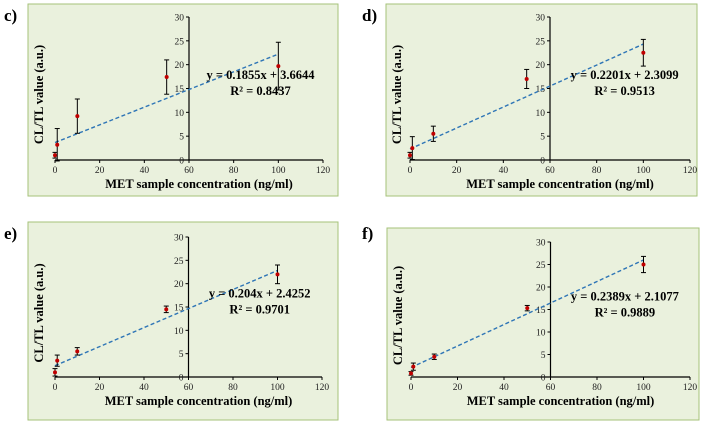  Describe the element at coordinates (368, 233) in the screenshot. I see `panel-label: f)` at that location.